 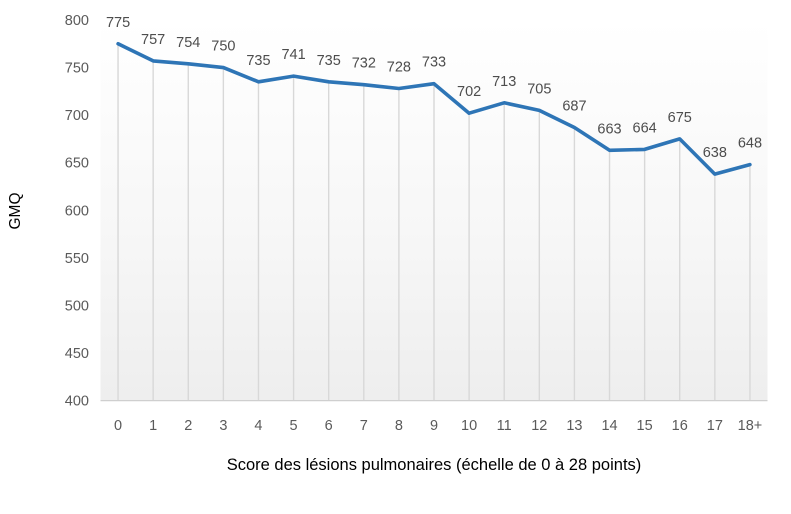 I want to click on y-tick-label: 800, so click(x=77, y=21).